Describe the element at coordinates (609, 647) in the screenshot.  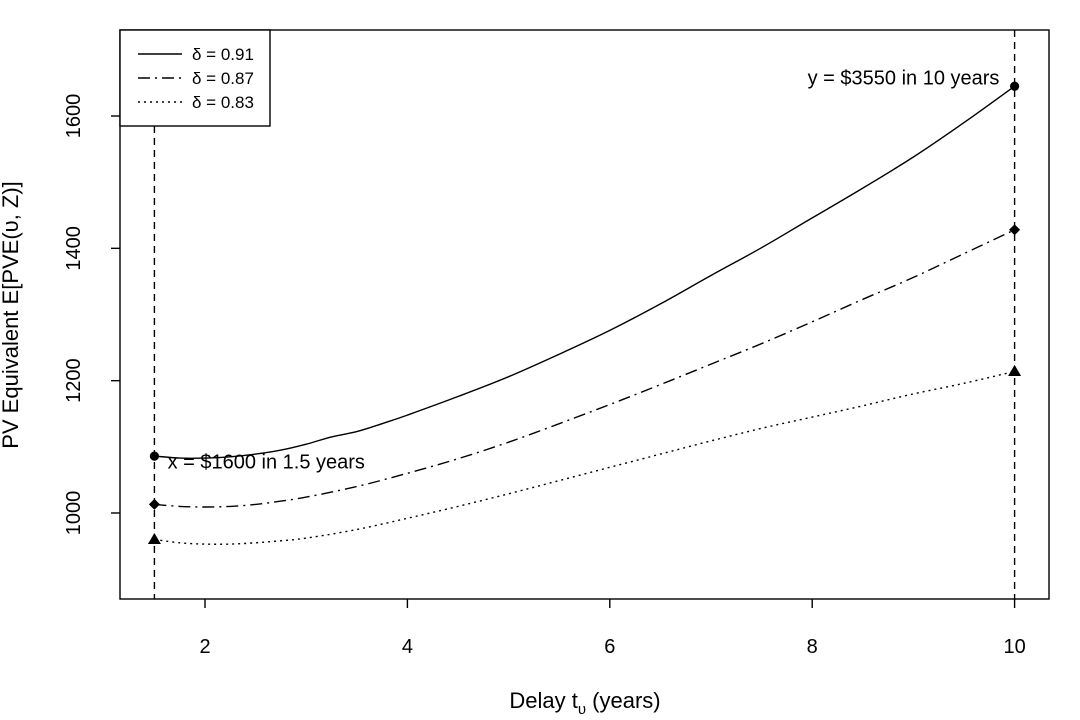
I see `x-tick-label-2: 6` at that location.